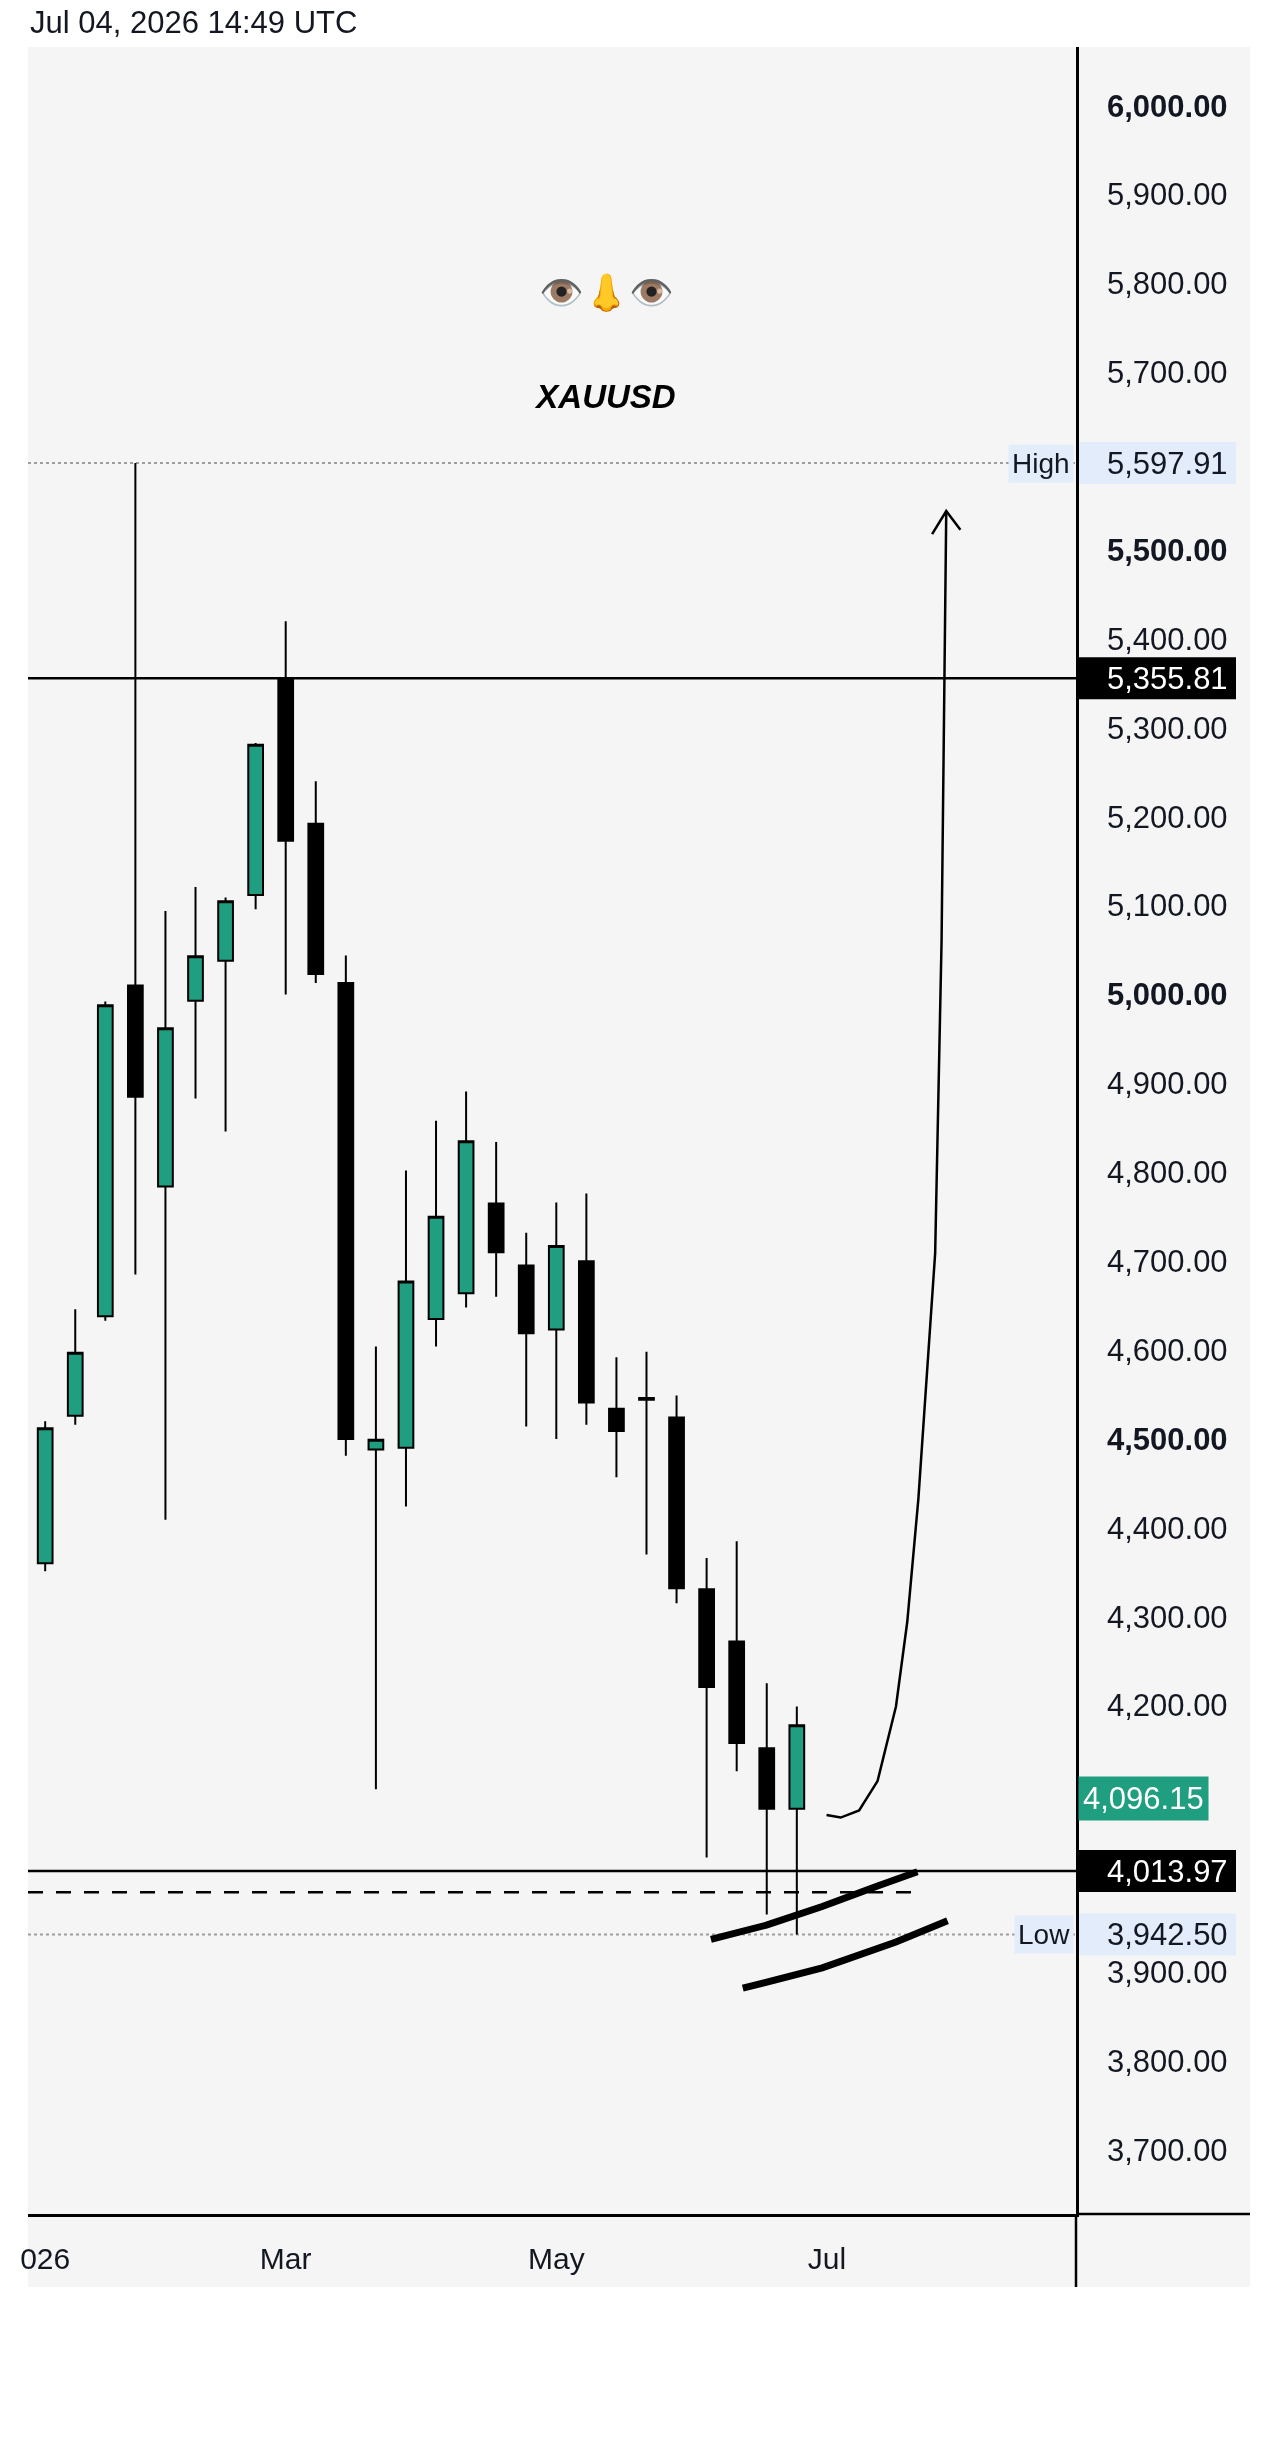 The image size is (1280, 2458). What do you see at coordinates (1167, 1173) in the screenshot?
I see `y-tick-label: 4,800.00` at bounding box center [1167, 1173].